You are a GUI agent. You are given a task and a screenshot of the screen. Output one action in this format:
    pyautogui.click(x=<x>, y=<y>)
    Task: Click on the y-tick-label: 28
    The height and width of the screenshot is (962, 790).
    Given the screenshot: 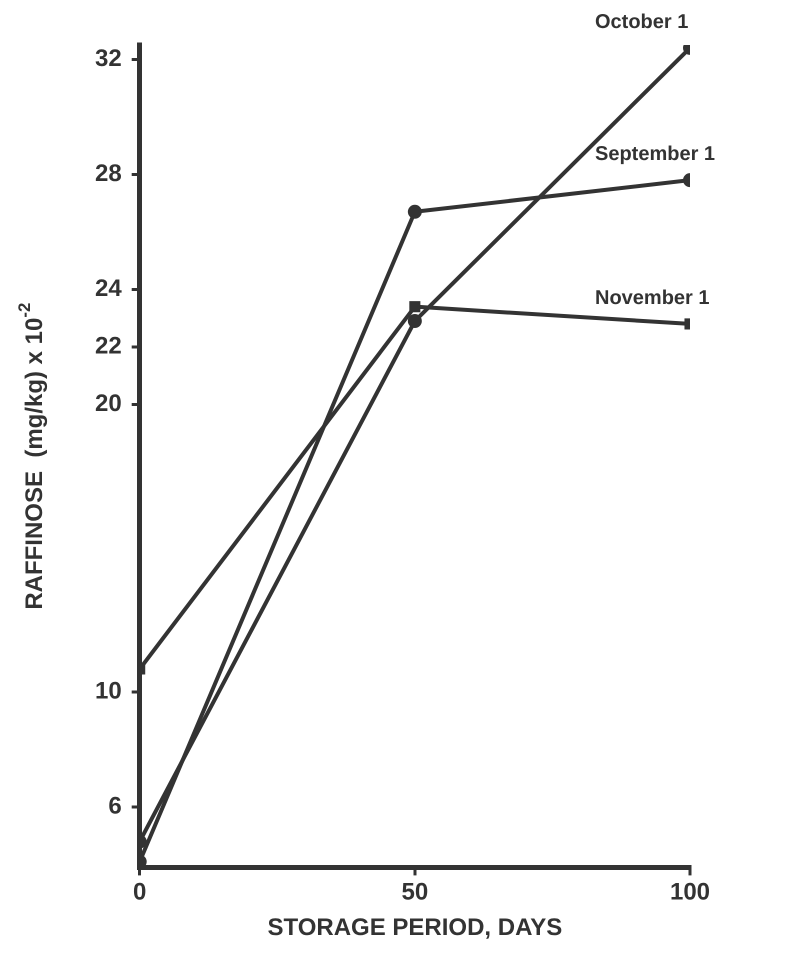 What is the action you would take?
    pyautogui.click(x=108, y=174)
    